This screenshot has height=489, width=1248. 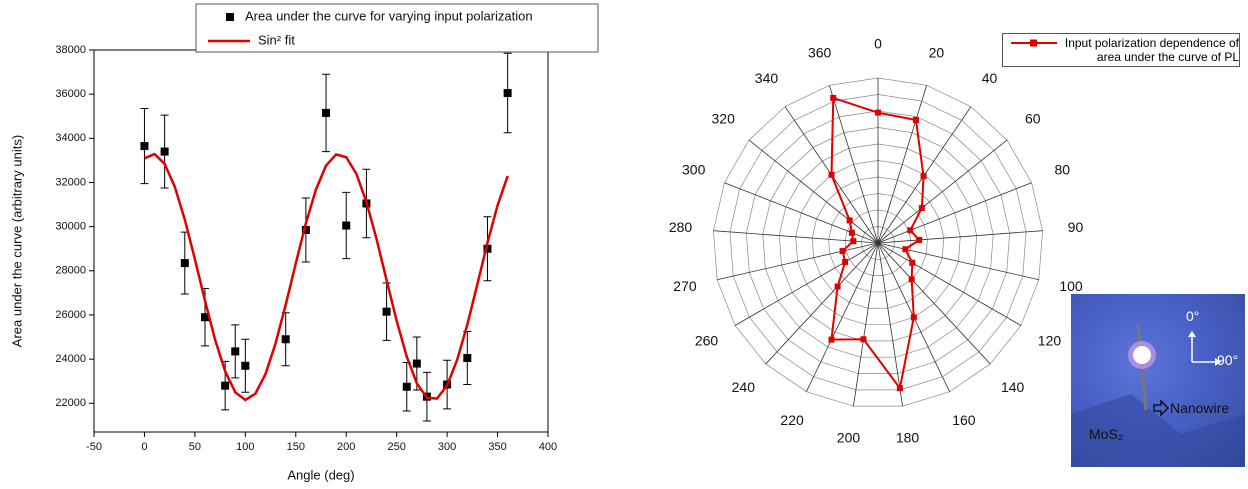 I want to click on angle-label: 160, so click(x=964, y=420).